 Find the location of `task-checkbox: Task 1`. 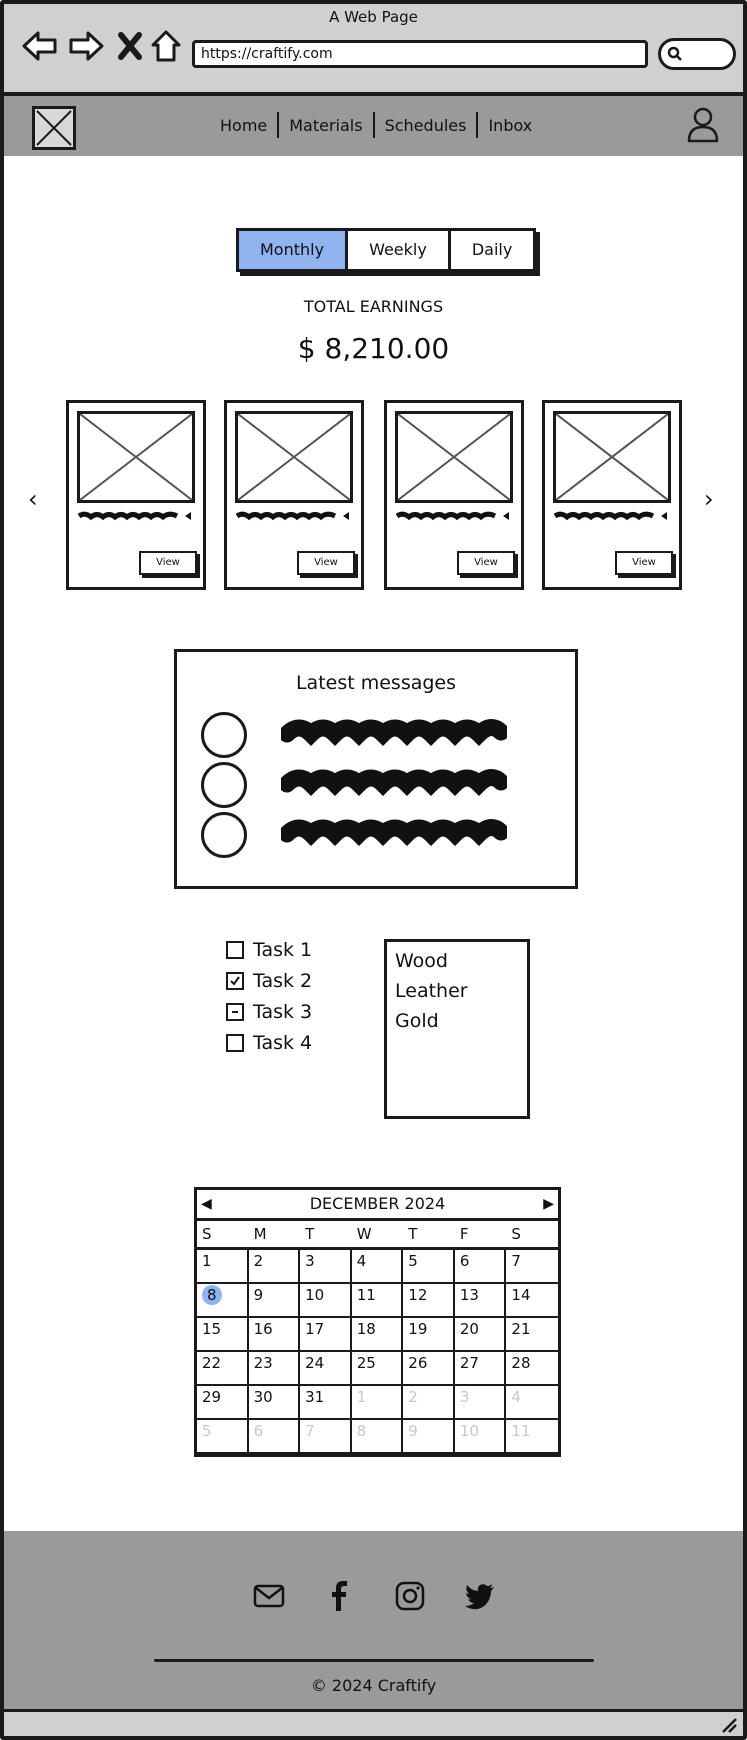

task-checkbox: Task 1 is located at coordinates (269, 950).